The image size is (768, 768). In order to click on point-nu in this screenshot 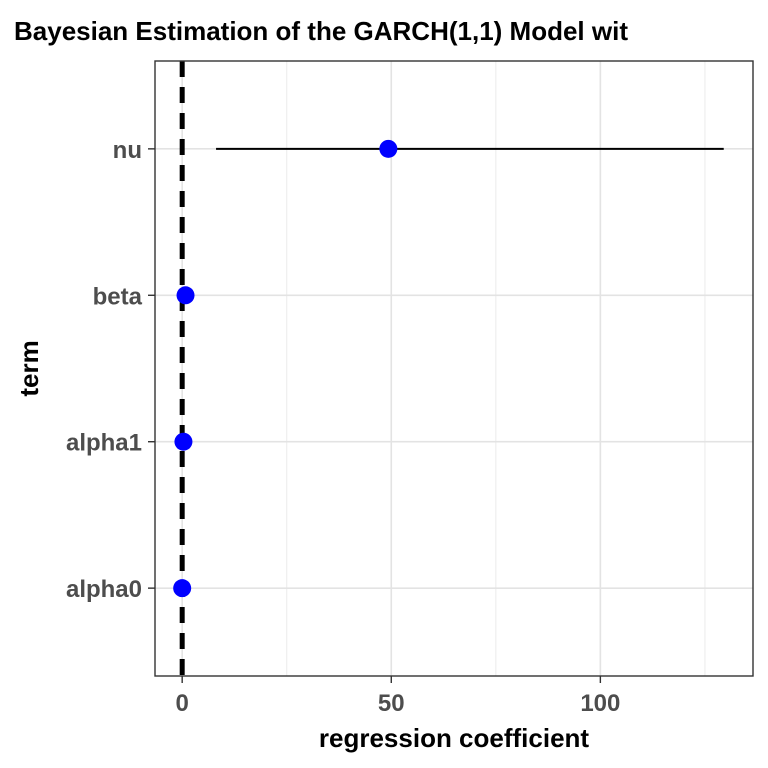, I will do `click(388, 148)`.